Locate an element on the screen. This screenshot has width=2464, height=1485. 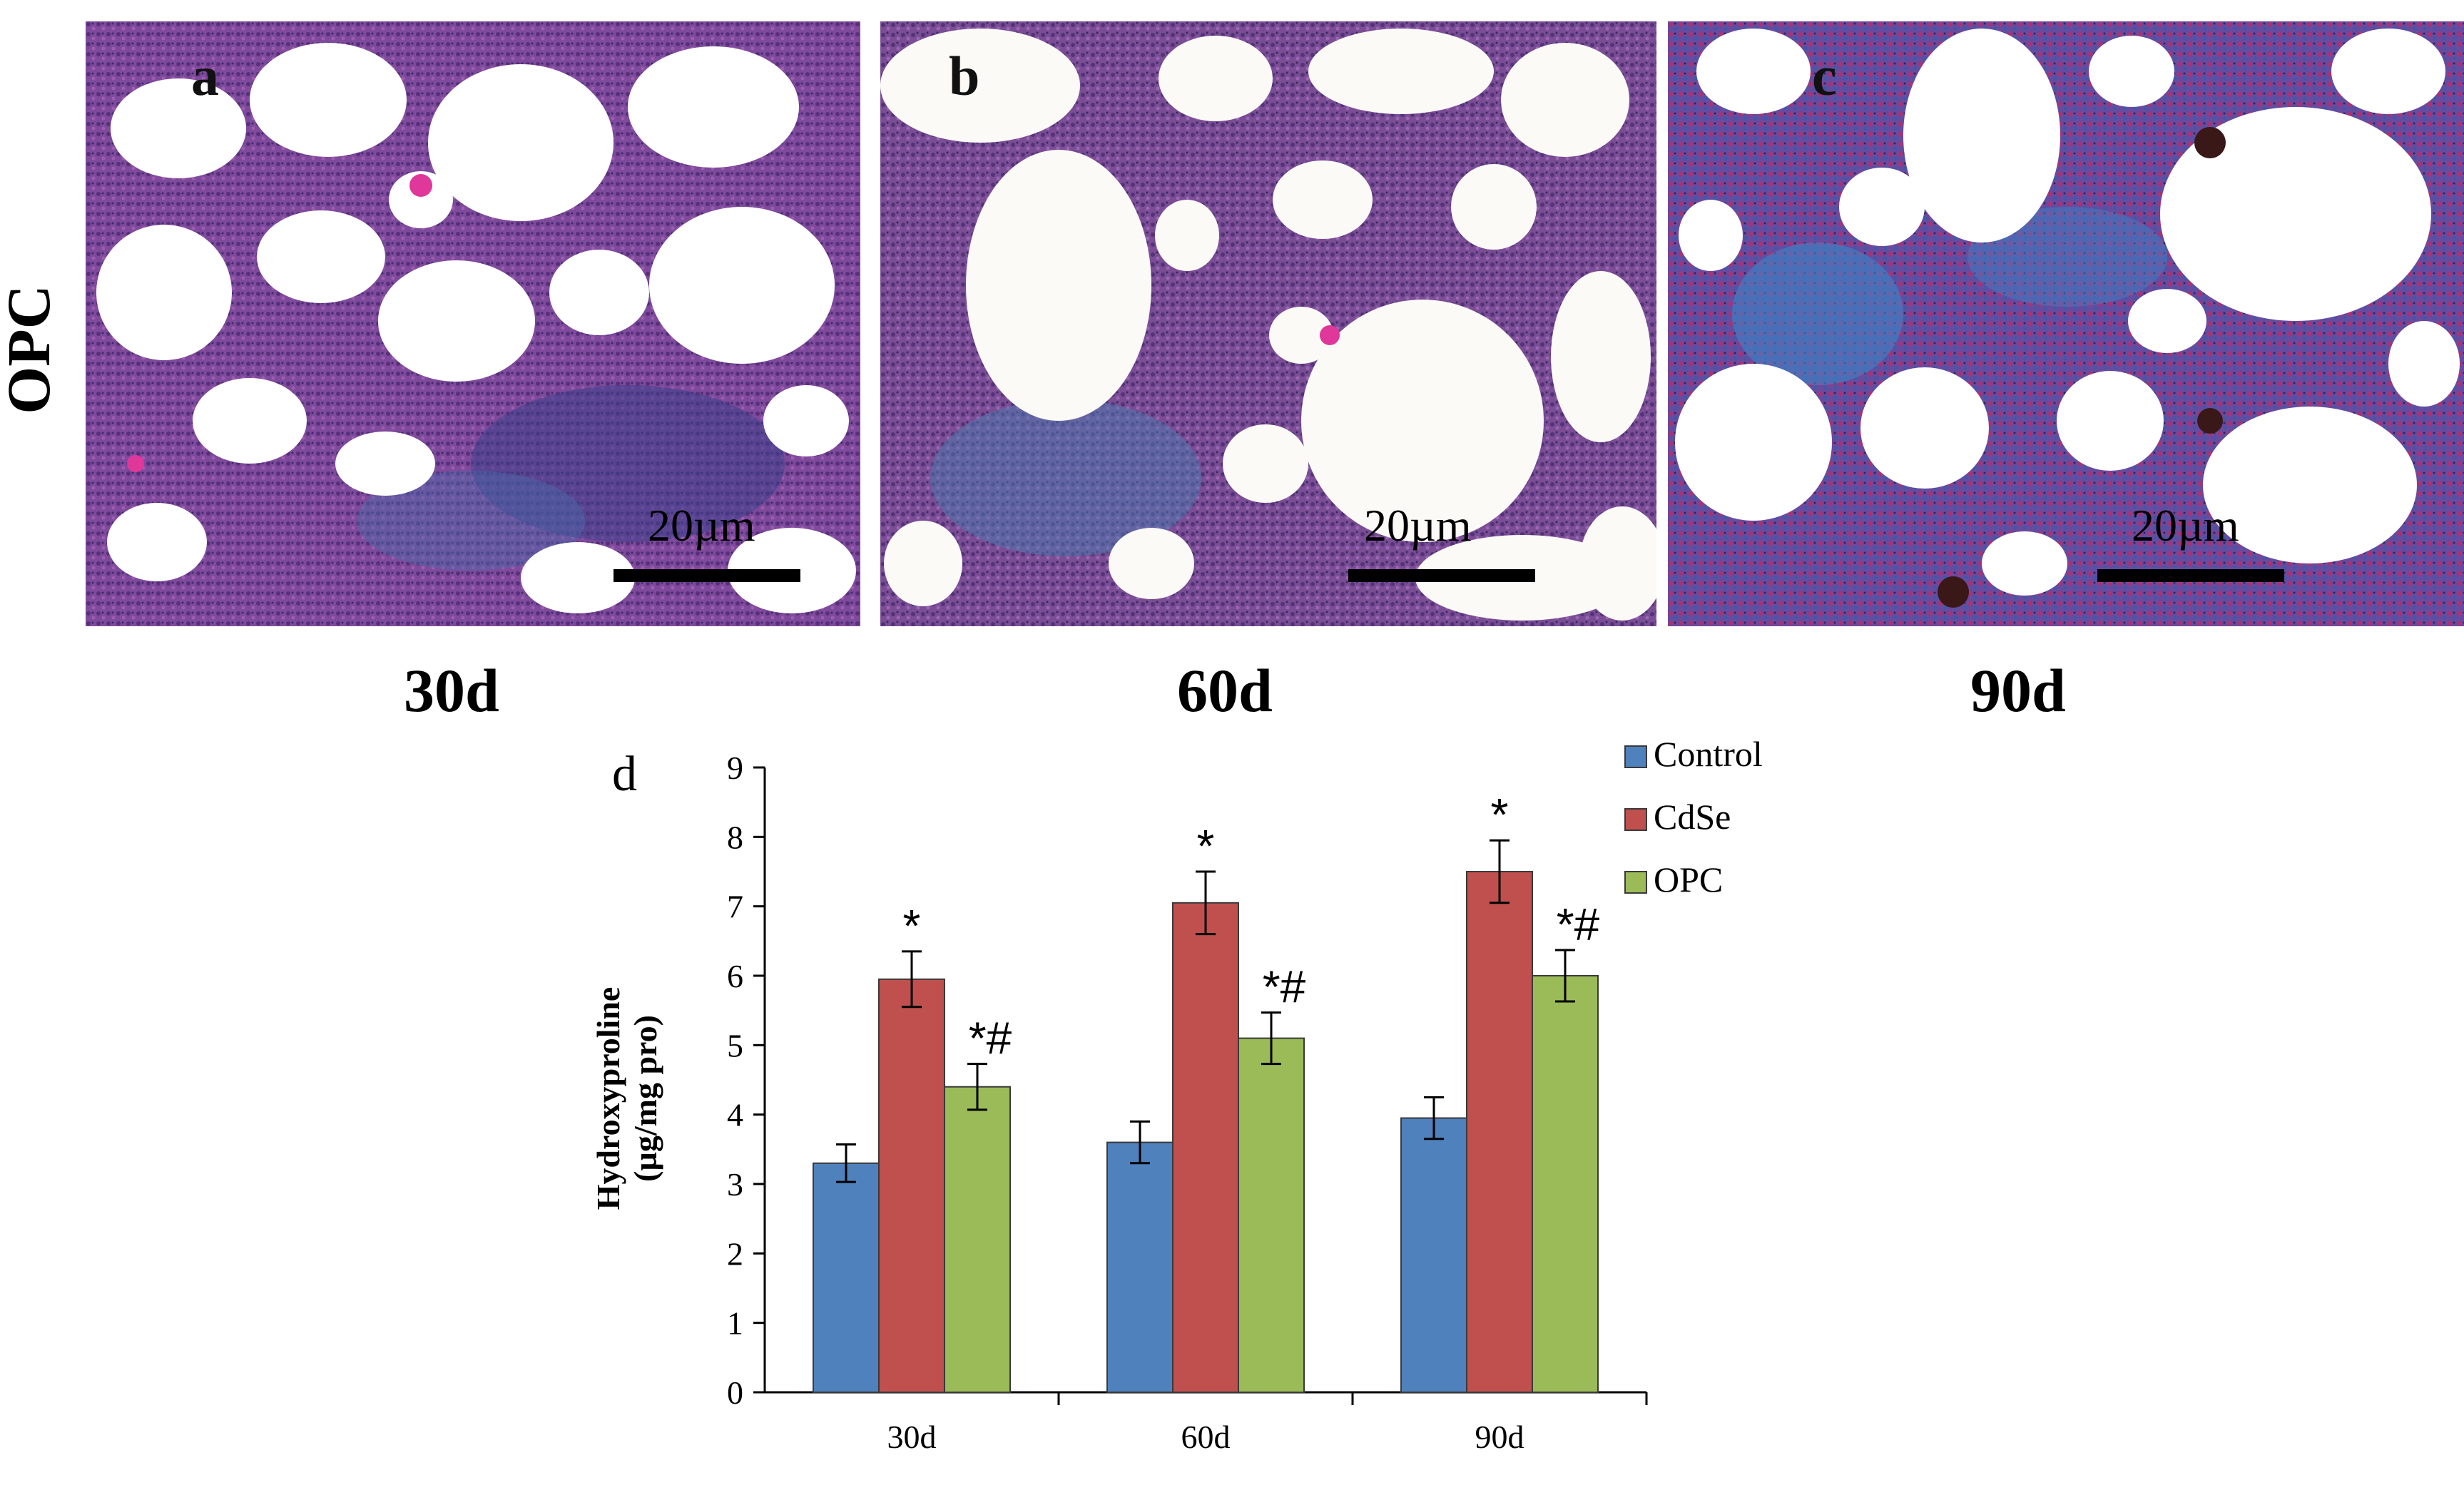
y-axis-label-units: (µg/mg pro) is located at coordinates (645, 1098).